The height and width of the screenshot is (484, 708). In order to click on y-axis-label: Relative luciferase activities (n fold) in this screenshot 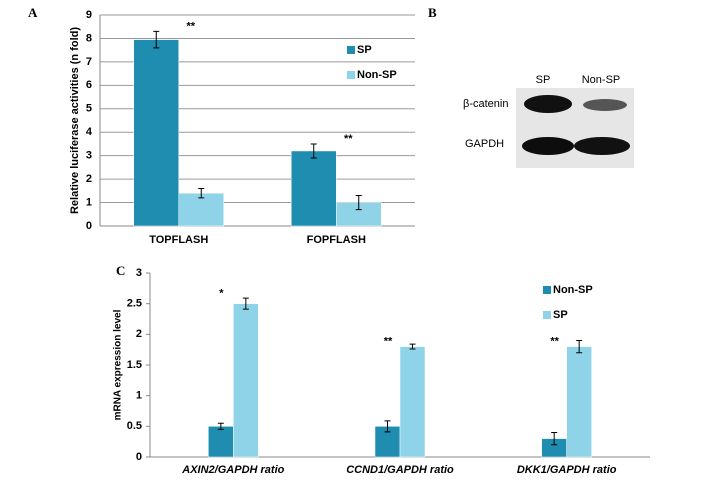, I will do `click(75, 120)`.